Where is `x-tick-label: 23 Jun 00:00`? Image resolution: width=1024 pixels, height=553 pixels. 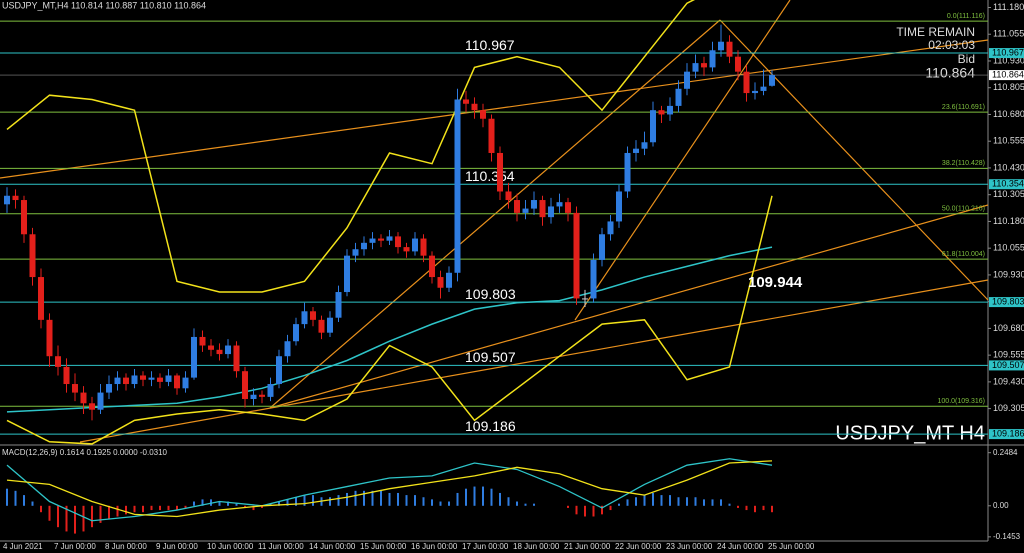 x-tick-label: 23 Jun 00:00 is located at coordinates (689, 546).